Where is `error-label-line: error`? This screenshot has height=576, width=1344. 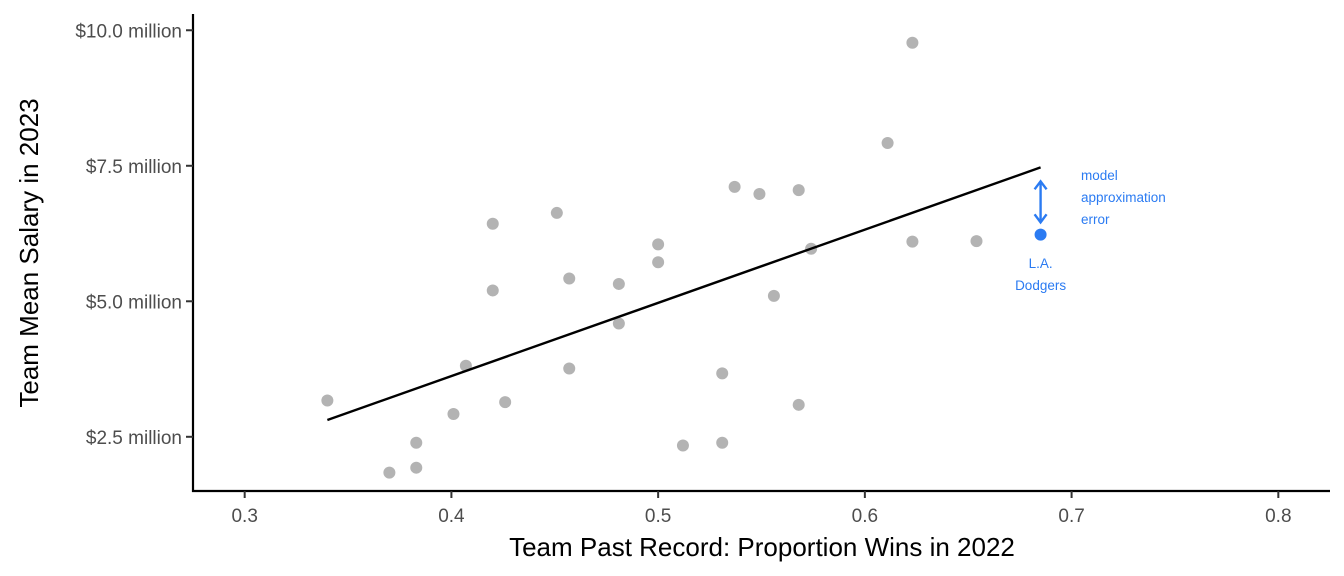
error-label-line: error is located at coordinates (1095, 219).